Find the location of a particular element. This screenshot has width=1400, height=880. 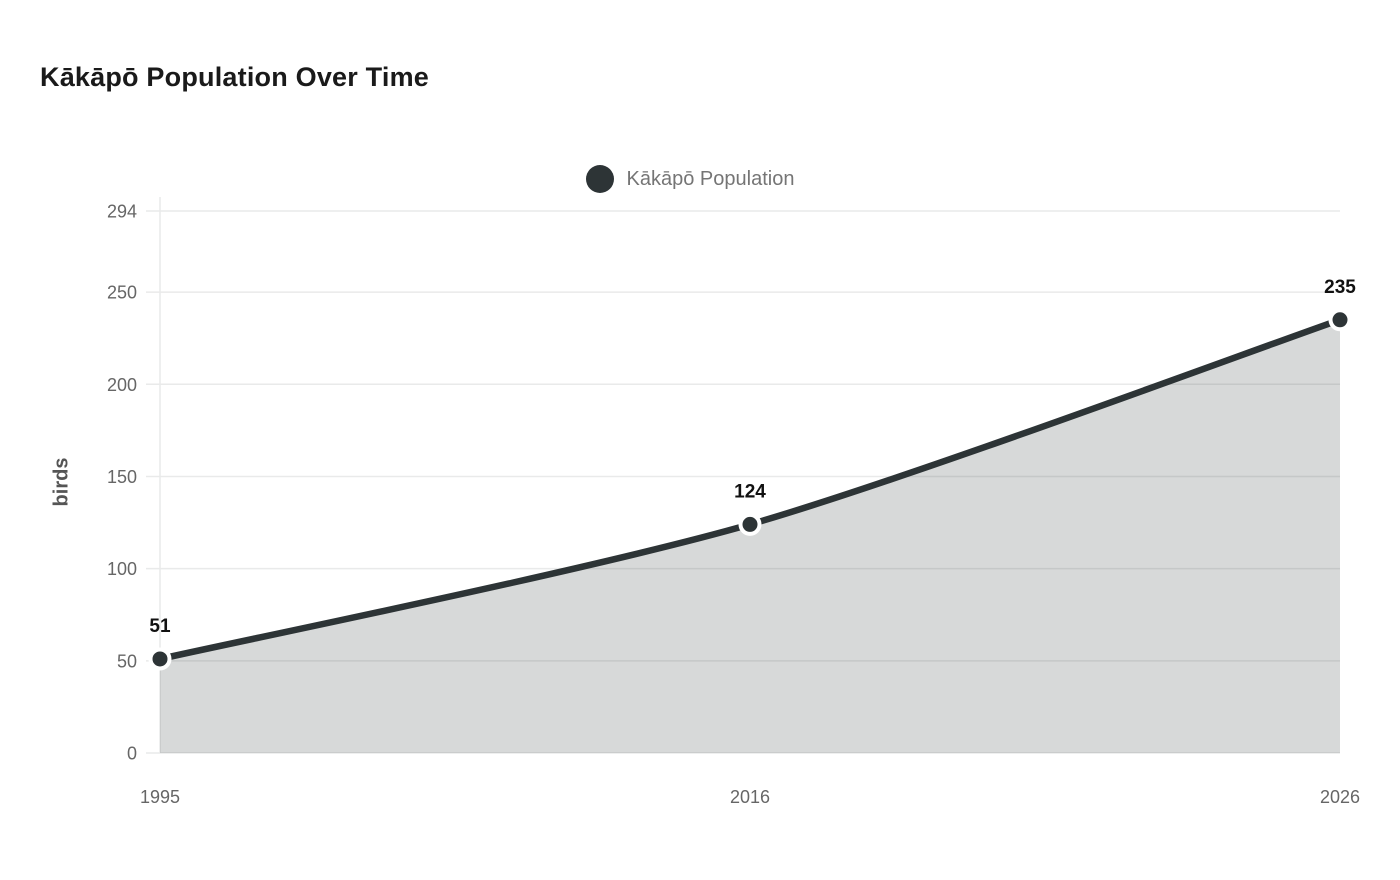

y-tick-label: 150 is located at coordinates (122, 477).